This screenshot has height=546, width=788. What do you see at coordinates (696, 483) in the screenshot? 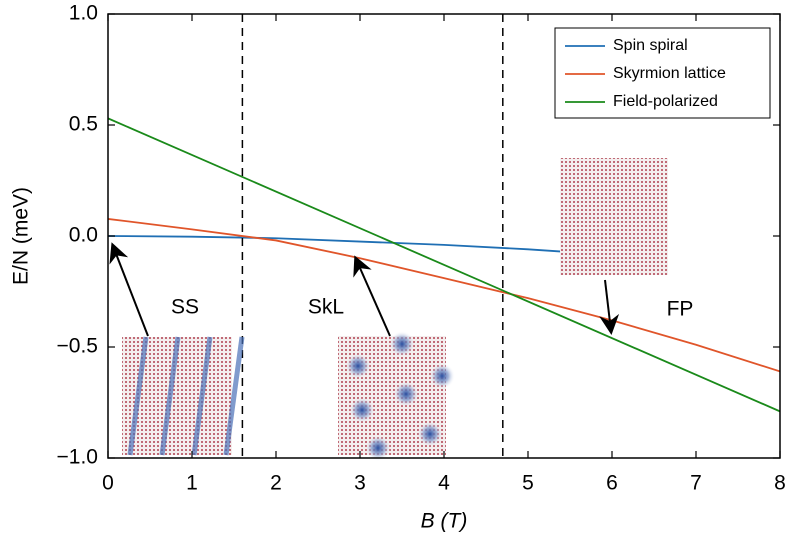
I see `x-tick-label: 7` at bounding box center [696, 483].